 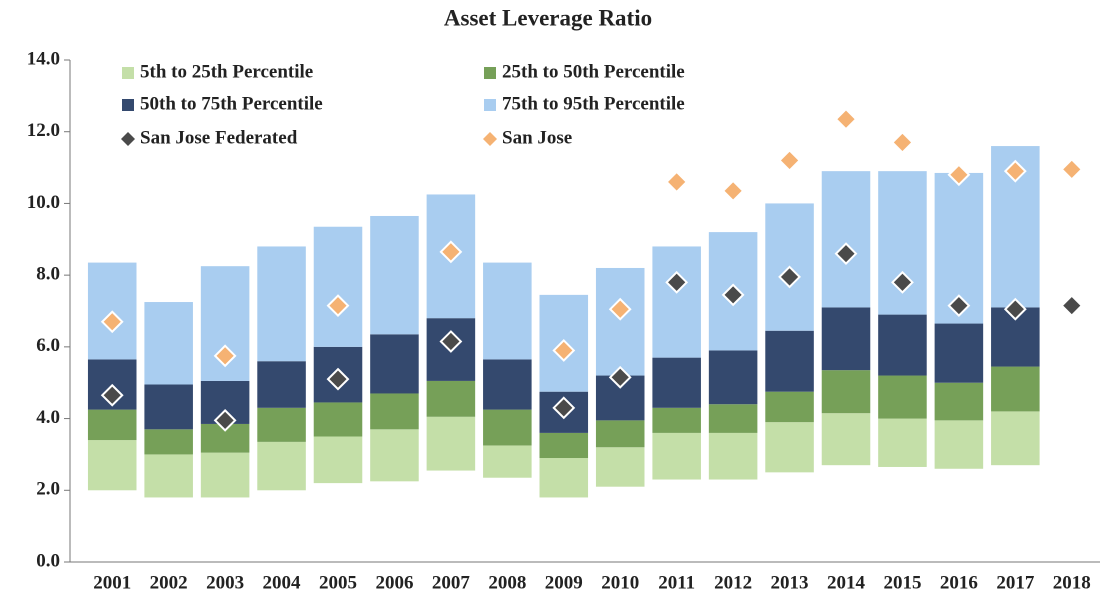 I want to click on x-tick-label: 2017, so click(x=1015, y=582).